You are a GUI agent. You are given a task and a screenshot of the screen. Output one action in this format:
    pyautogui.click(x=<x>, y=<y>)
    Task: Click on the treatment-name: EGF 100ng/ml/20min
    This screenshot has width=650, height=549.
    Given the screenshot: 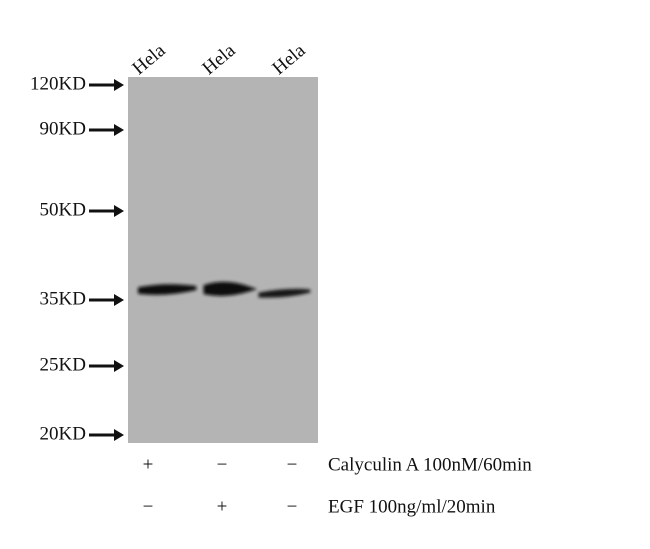 What is the action you would take?
    pyautogui.click(x=412, y=506)
    